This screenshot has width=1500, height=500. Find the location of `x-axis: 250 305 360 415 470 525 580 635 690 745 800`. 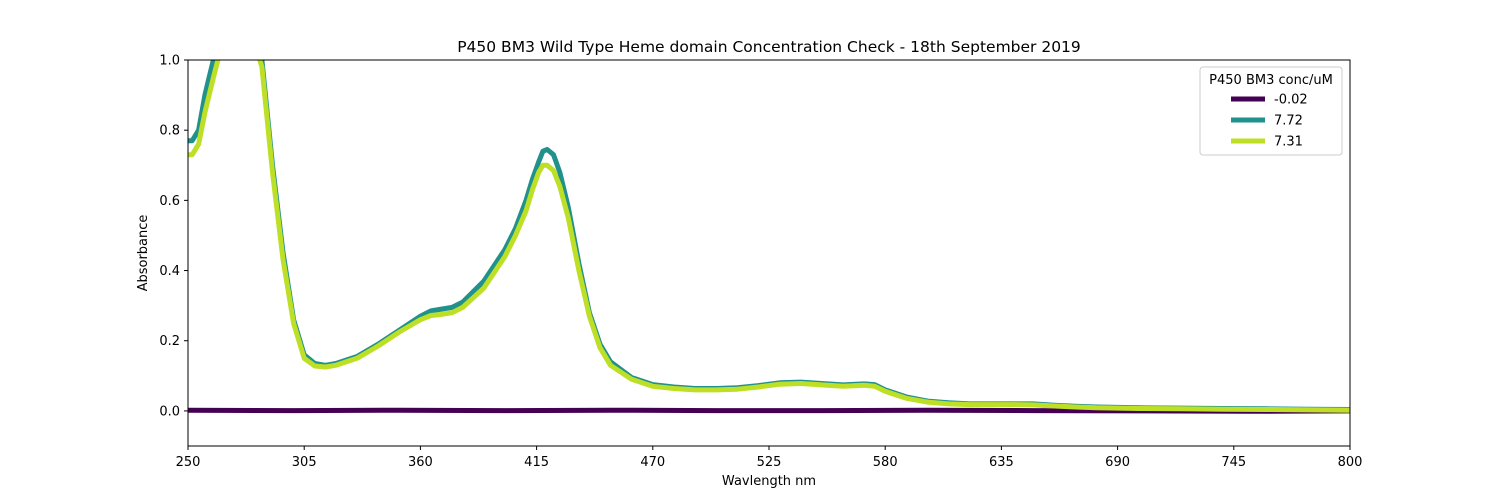

x-axis: 250 305 360 415 470 525 580 635 690 745 800 is located at coordinates (769, 458).